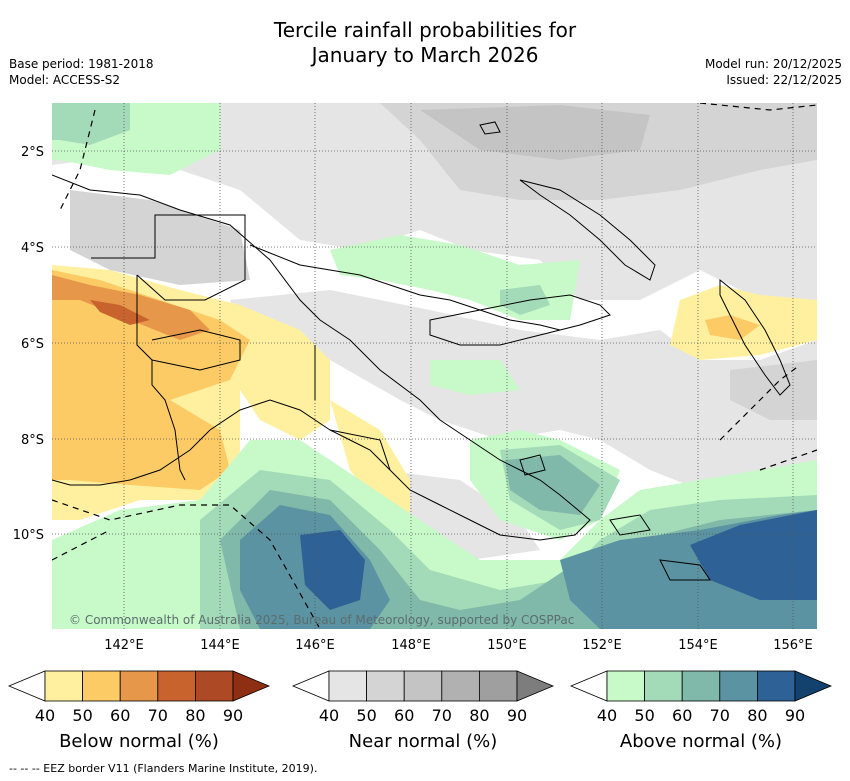  What do you see at coordinates (120, 715) in the screenshot?
I see `legend-1-tick-60: 60` at bounding box center [120, 715].